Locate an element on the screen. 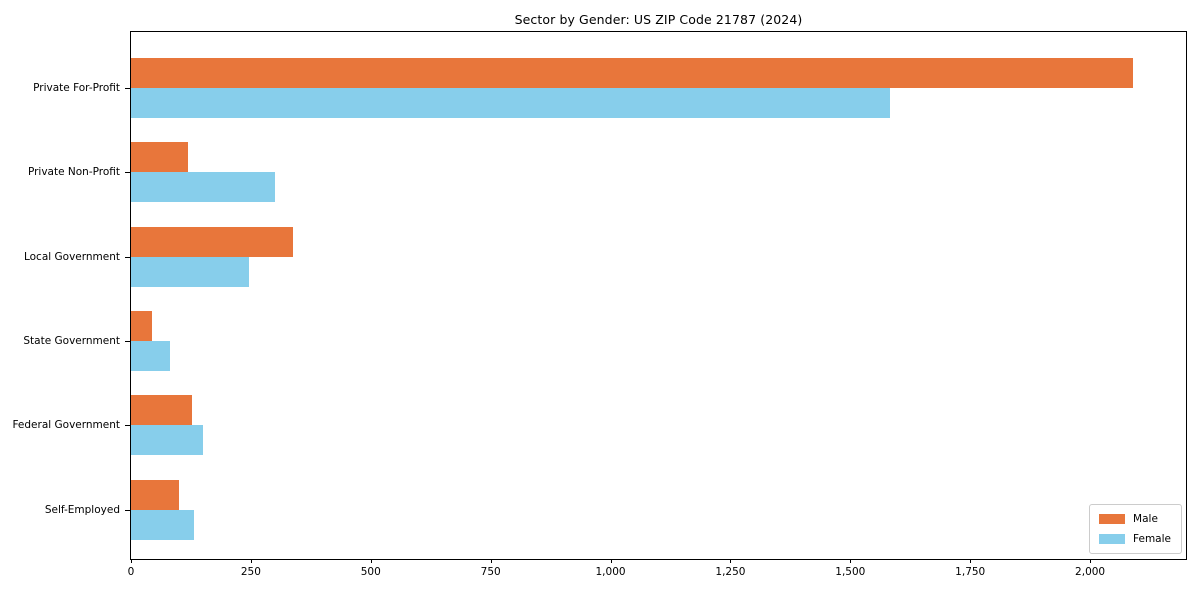  legend-item-male: Male is located at coordinates (1135, 519).